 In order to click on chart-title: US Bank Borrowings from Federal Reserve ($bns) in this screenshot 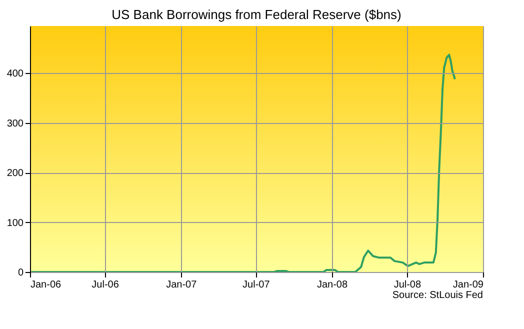, I will do `click(257, 14)`.